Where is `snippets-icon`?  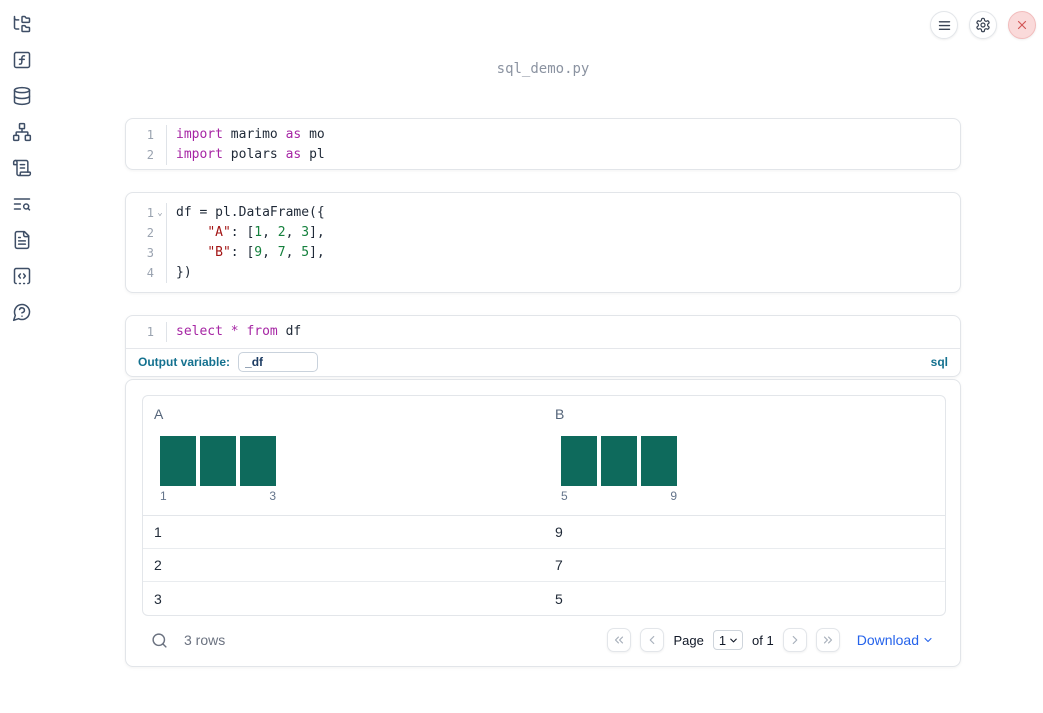
snippets-icon is located at coordinates (22, 276).